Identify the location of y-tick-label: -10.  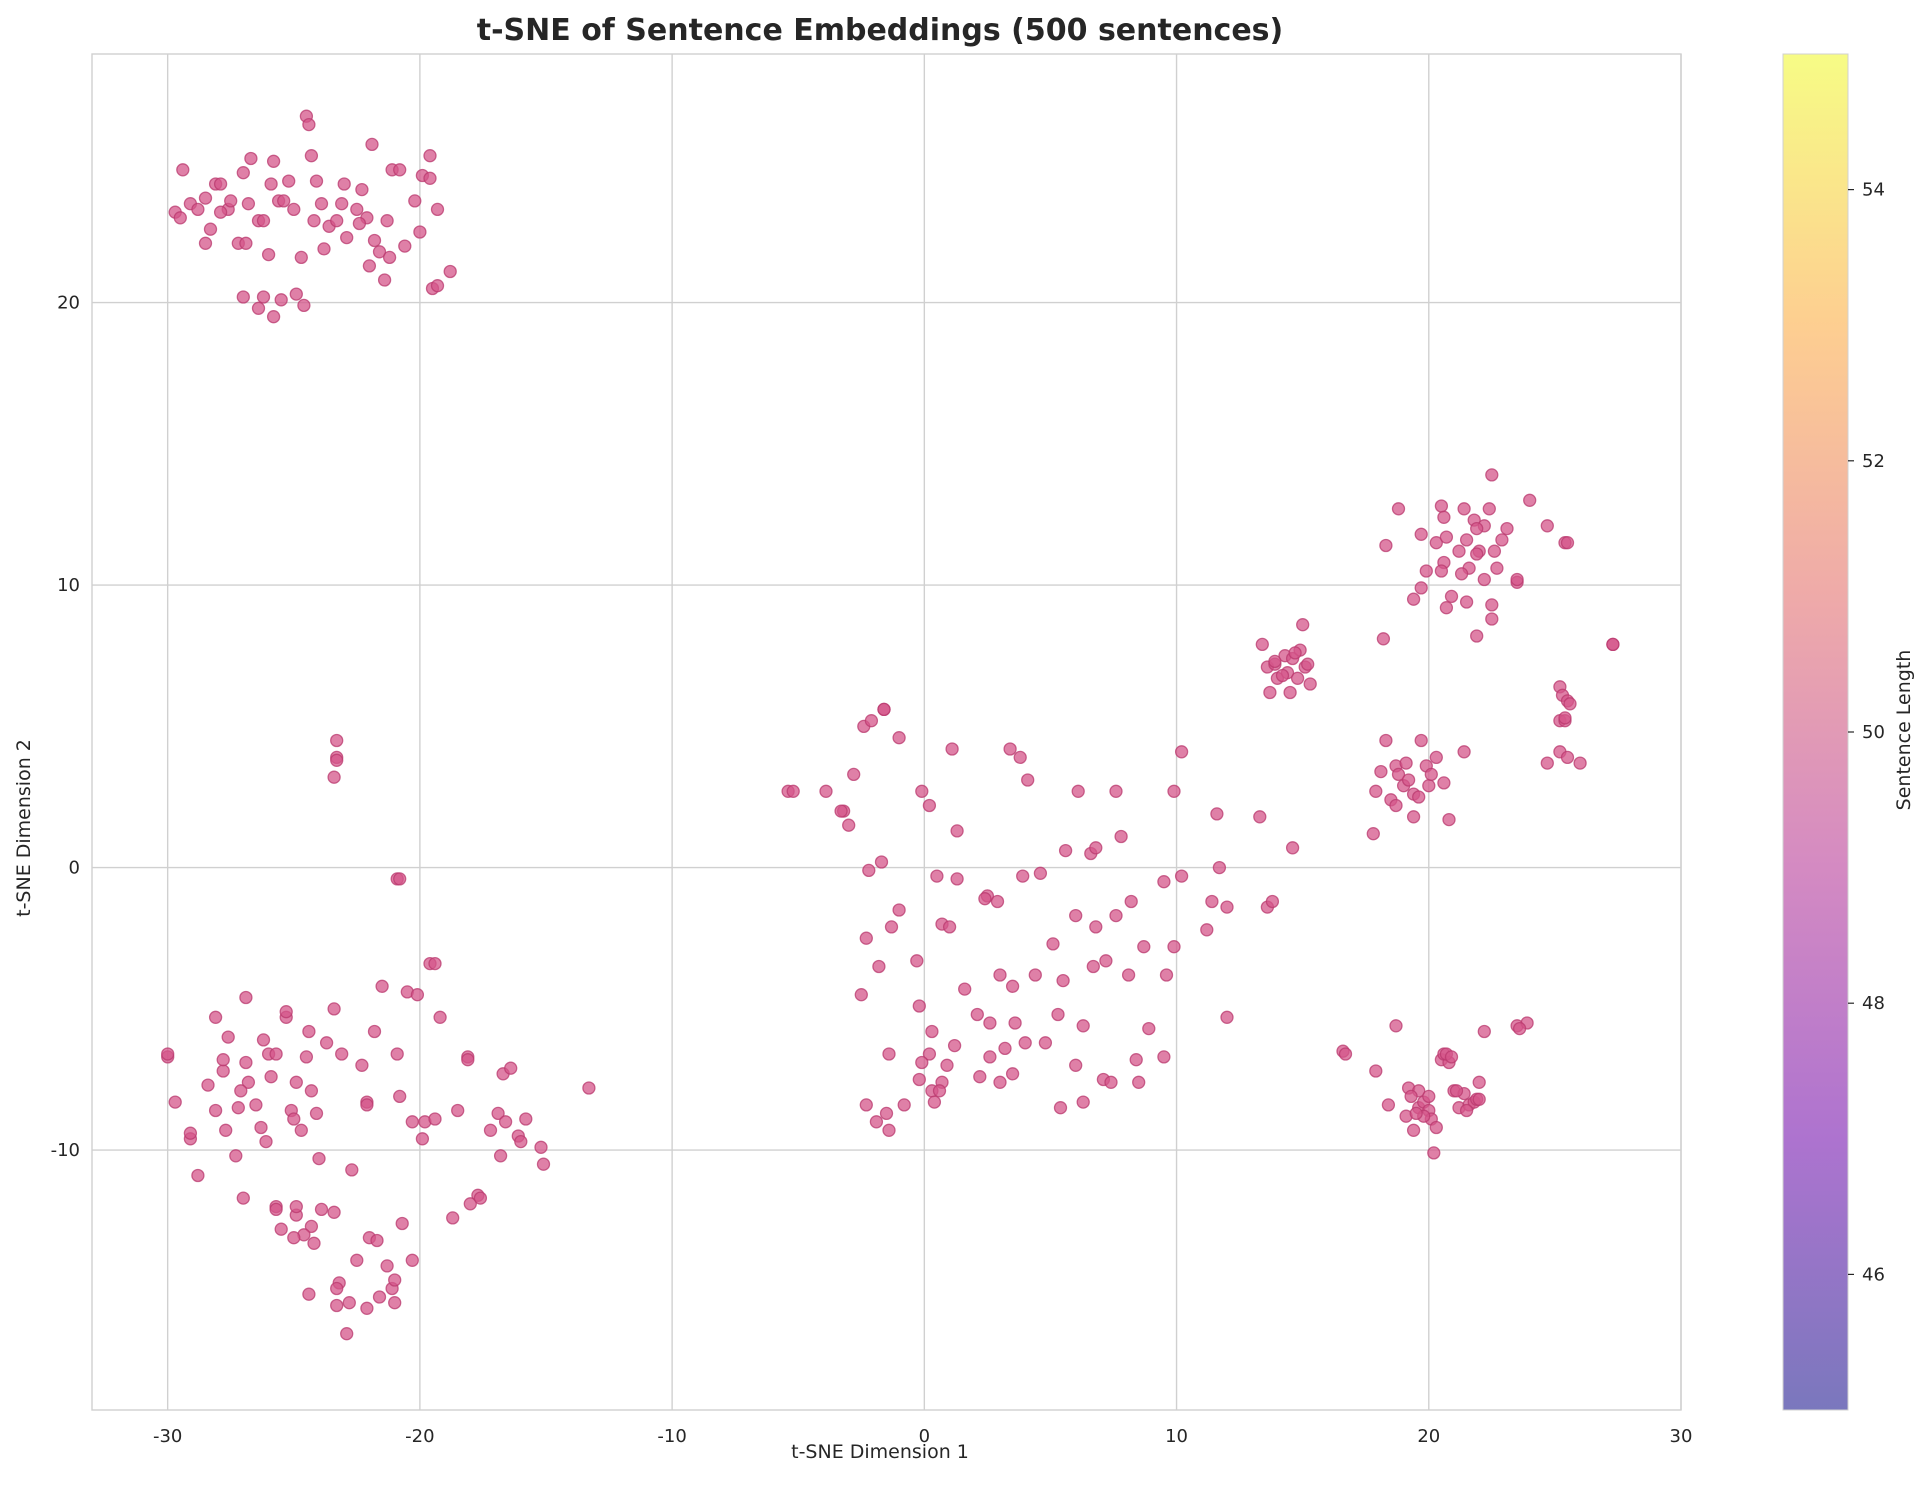
(65, 1150).